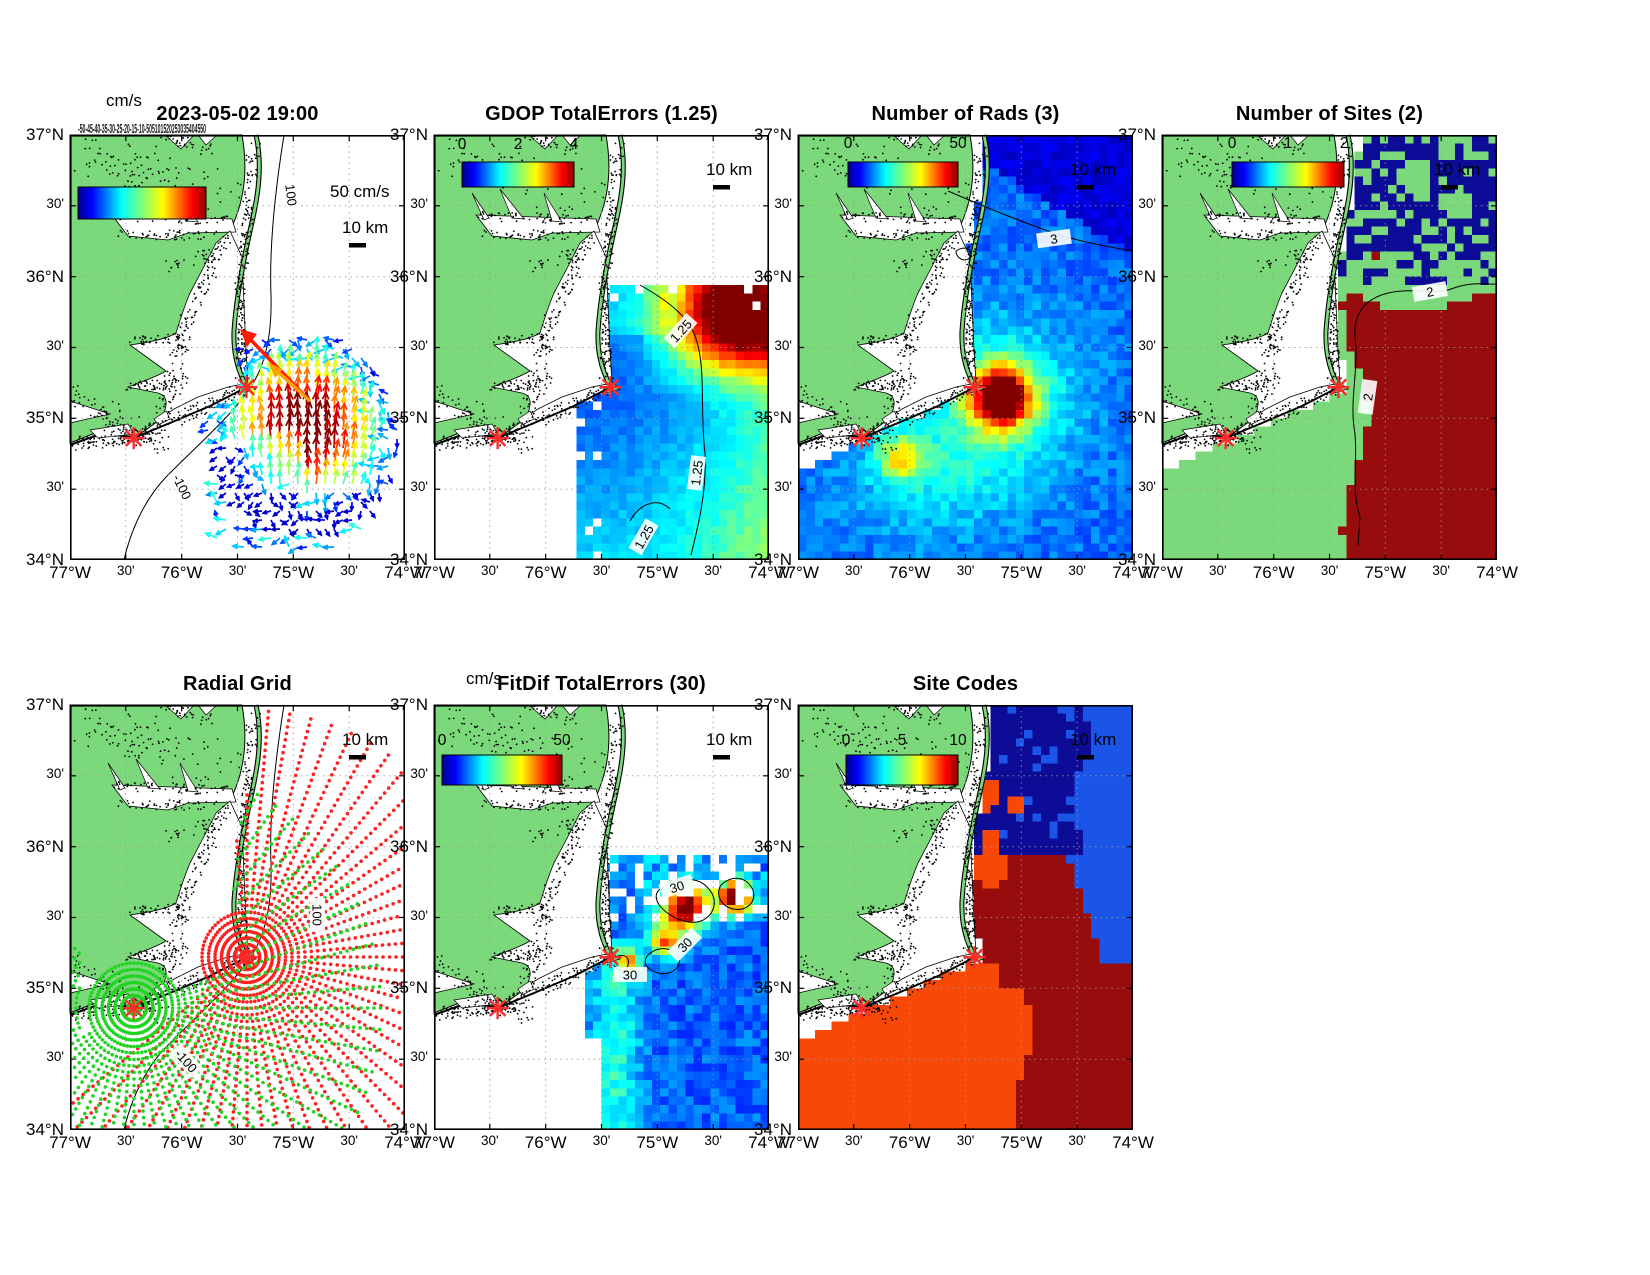  Describe the element at coordinates (291, 194) in the screenshot. I see `svg-text: 100` at that location.